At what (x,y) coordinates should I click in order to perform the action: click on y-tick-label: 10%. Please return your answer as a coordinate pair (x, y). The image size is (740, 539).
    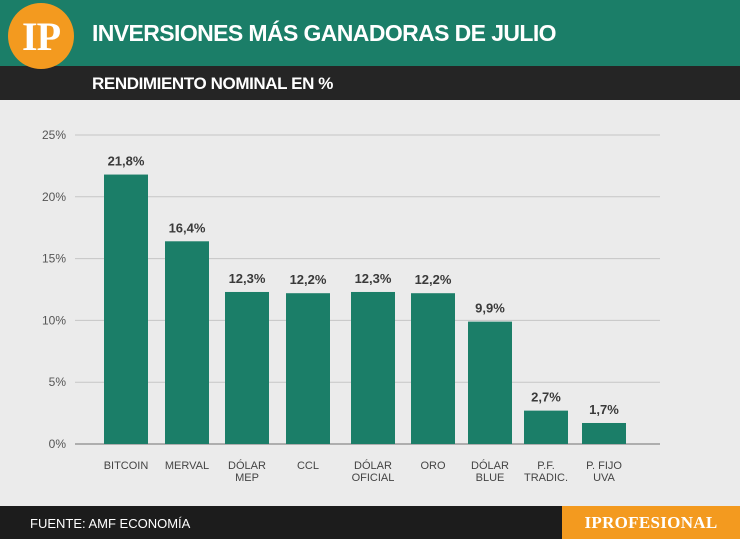
    Looking at the image, I should click on (54, 320).